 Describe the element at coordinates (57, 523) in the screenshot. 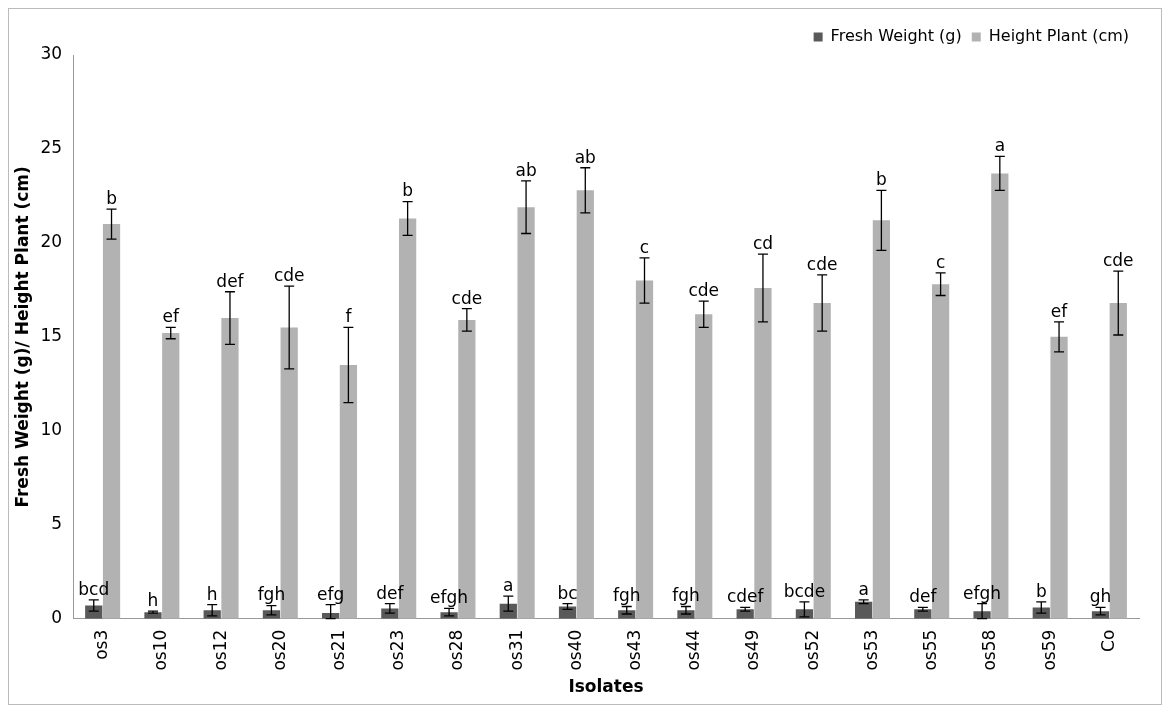

I see `y-tick-label: 5` at that location.